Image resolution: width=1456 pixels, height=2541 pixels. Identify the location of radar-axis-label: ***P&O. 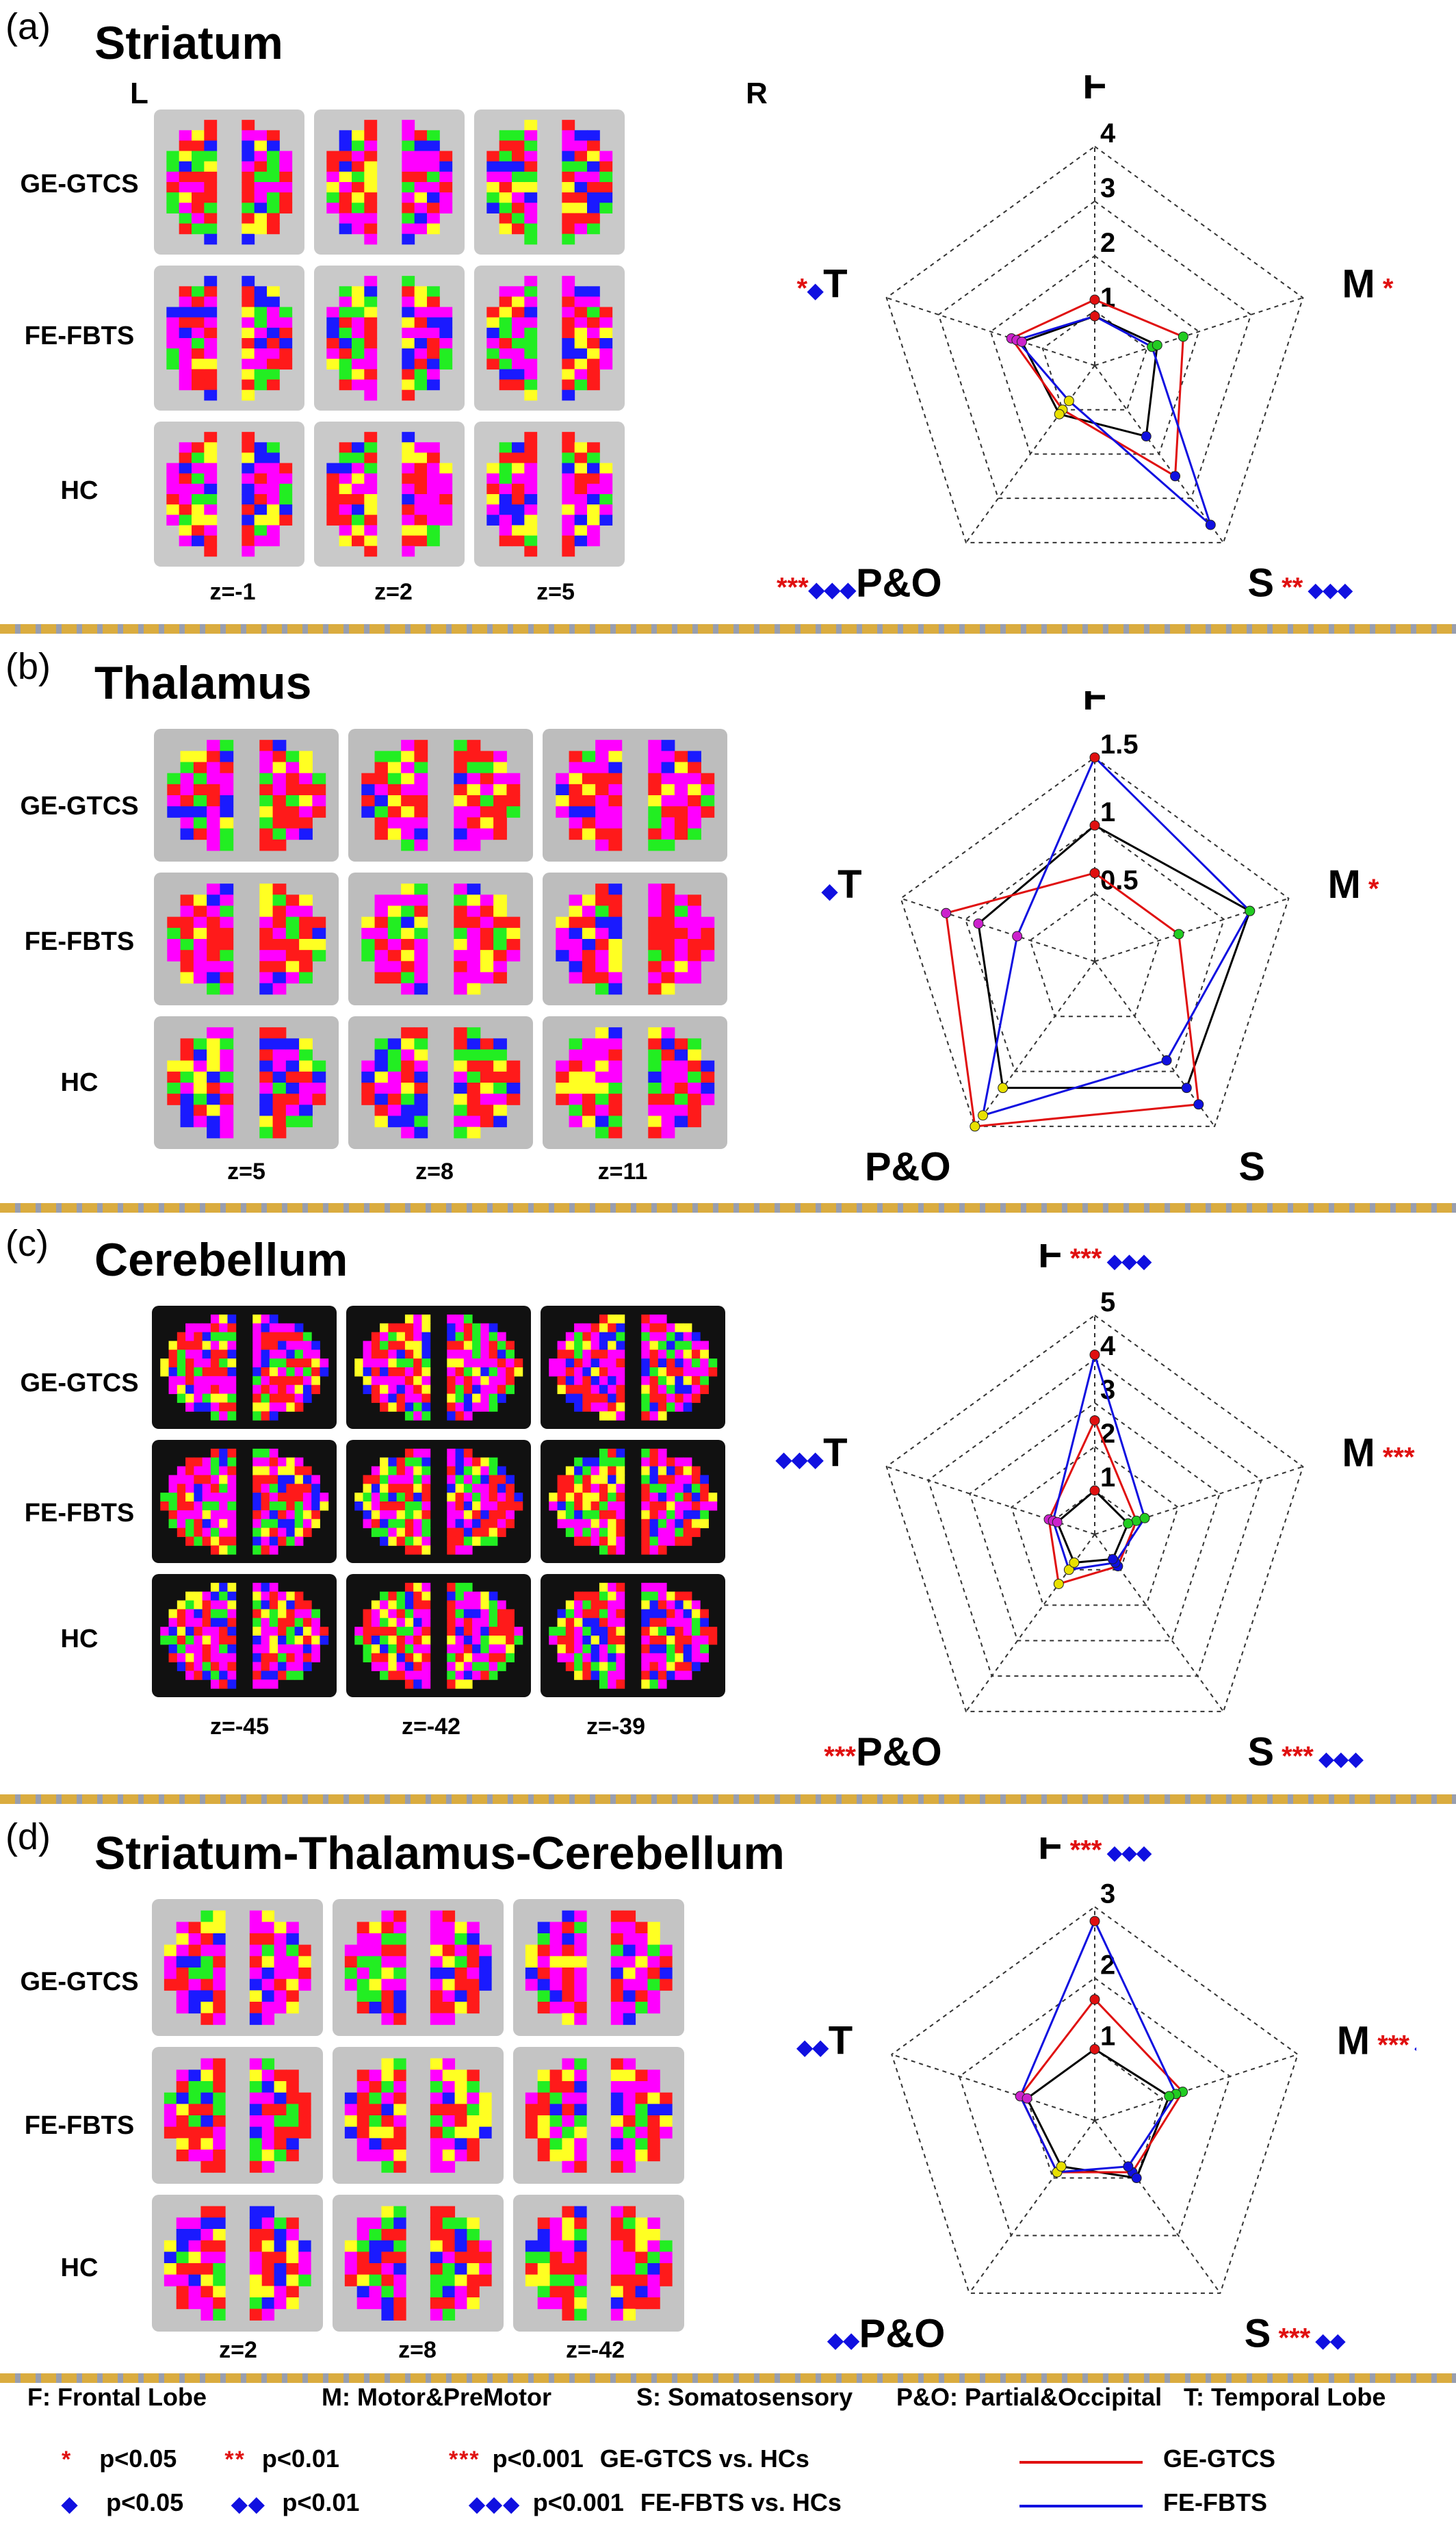
(882, 1751).